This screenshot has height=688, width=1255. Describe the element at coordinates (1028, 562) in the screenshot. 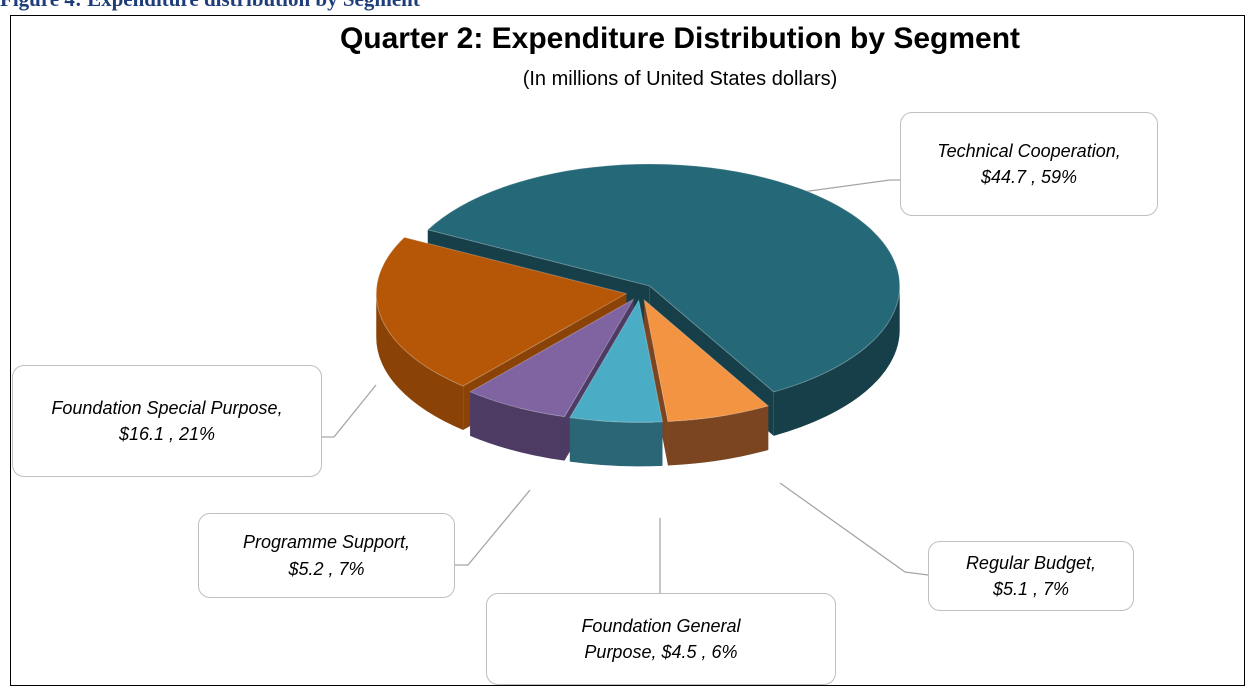

I see `label-part: Regular Budget` at that location.